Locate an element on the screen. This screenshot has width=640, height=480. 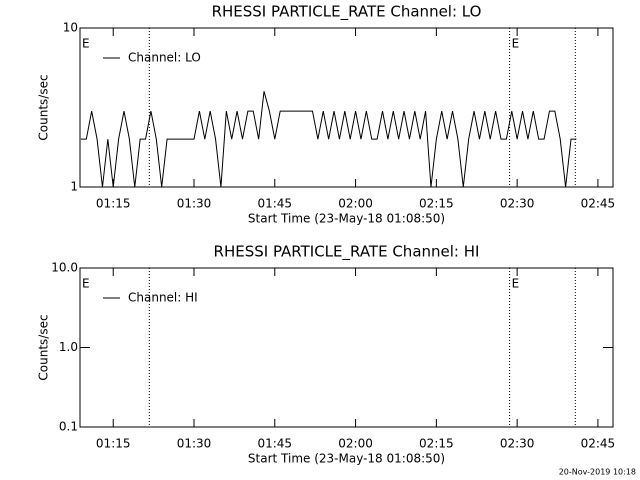
y-tick-label: 10.0 is located at coordinates (64, 268).